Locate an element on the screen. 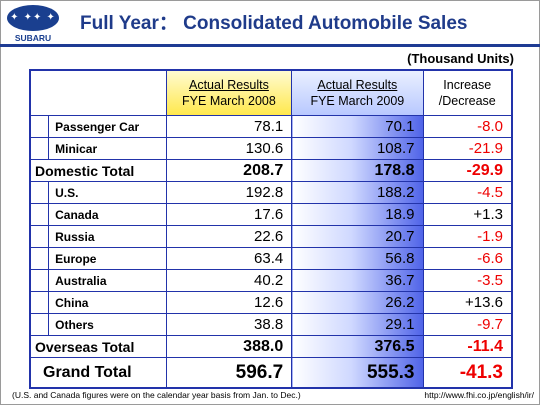 This screenshot has width=540, height=405. units-label: (Thousand Units) is located at coordinates (460, 58).